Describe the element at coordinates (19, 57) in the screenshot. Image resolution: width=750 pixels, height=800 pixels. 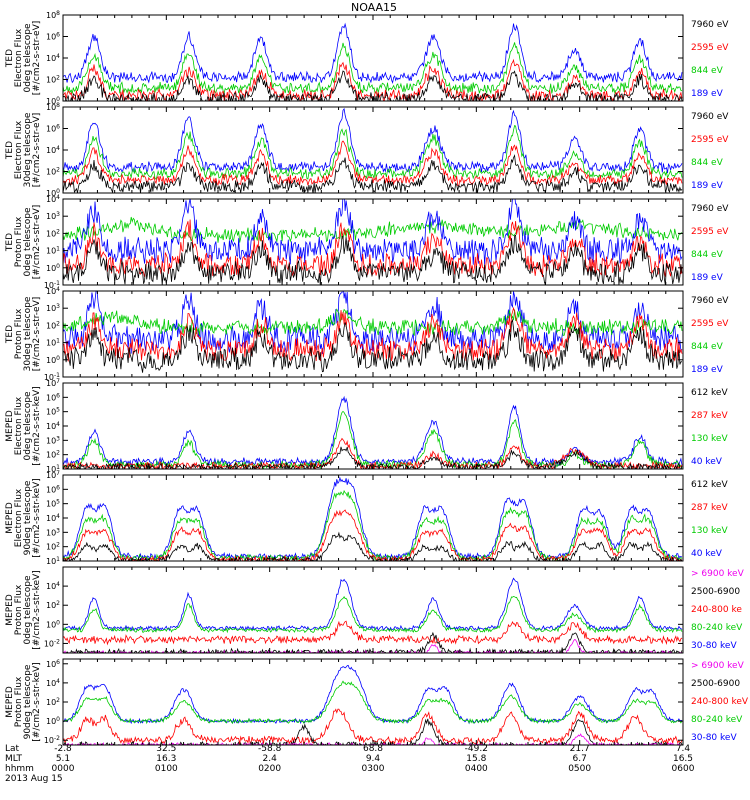
I see `y-axis-label-line: Electron Flux` at that location.